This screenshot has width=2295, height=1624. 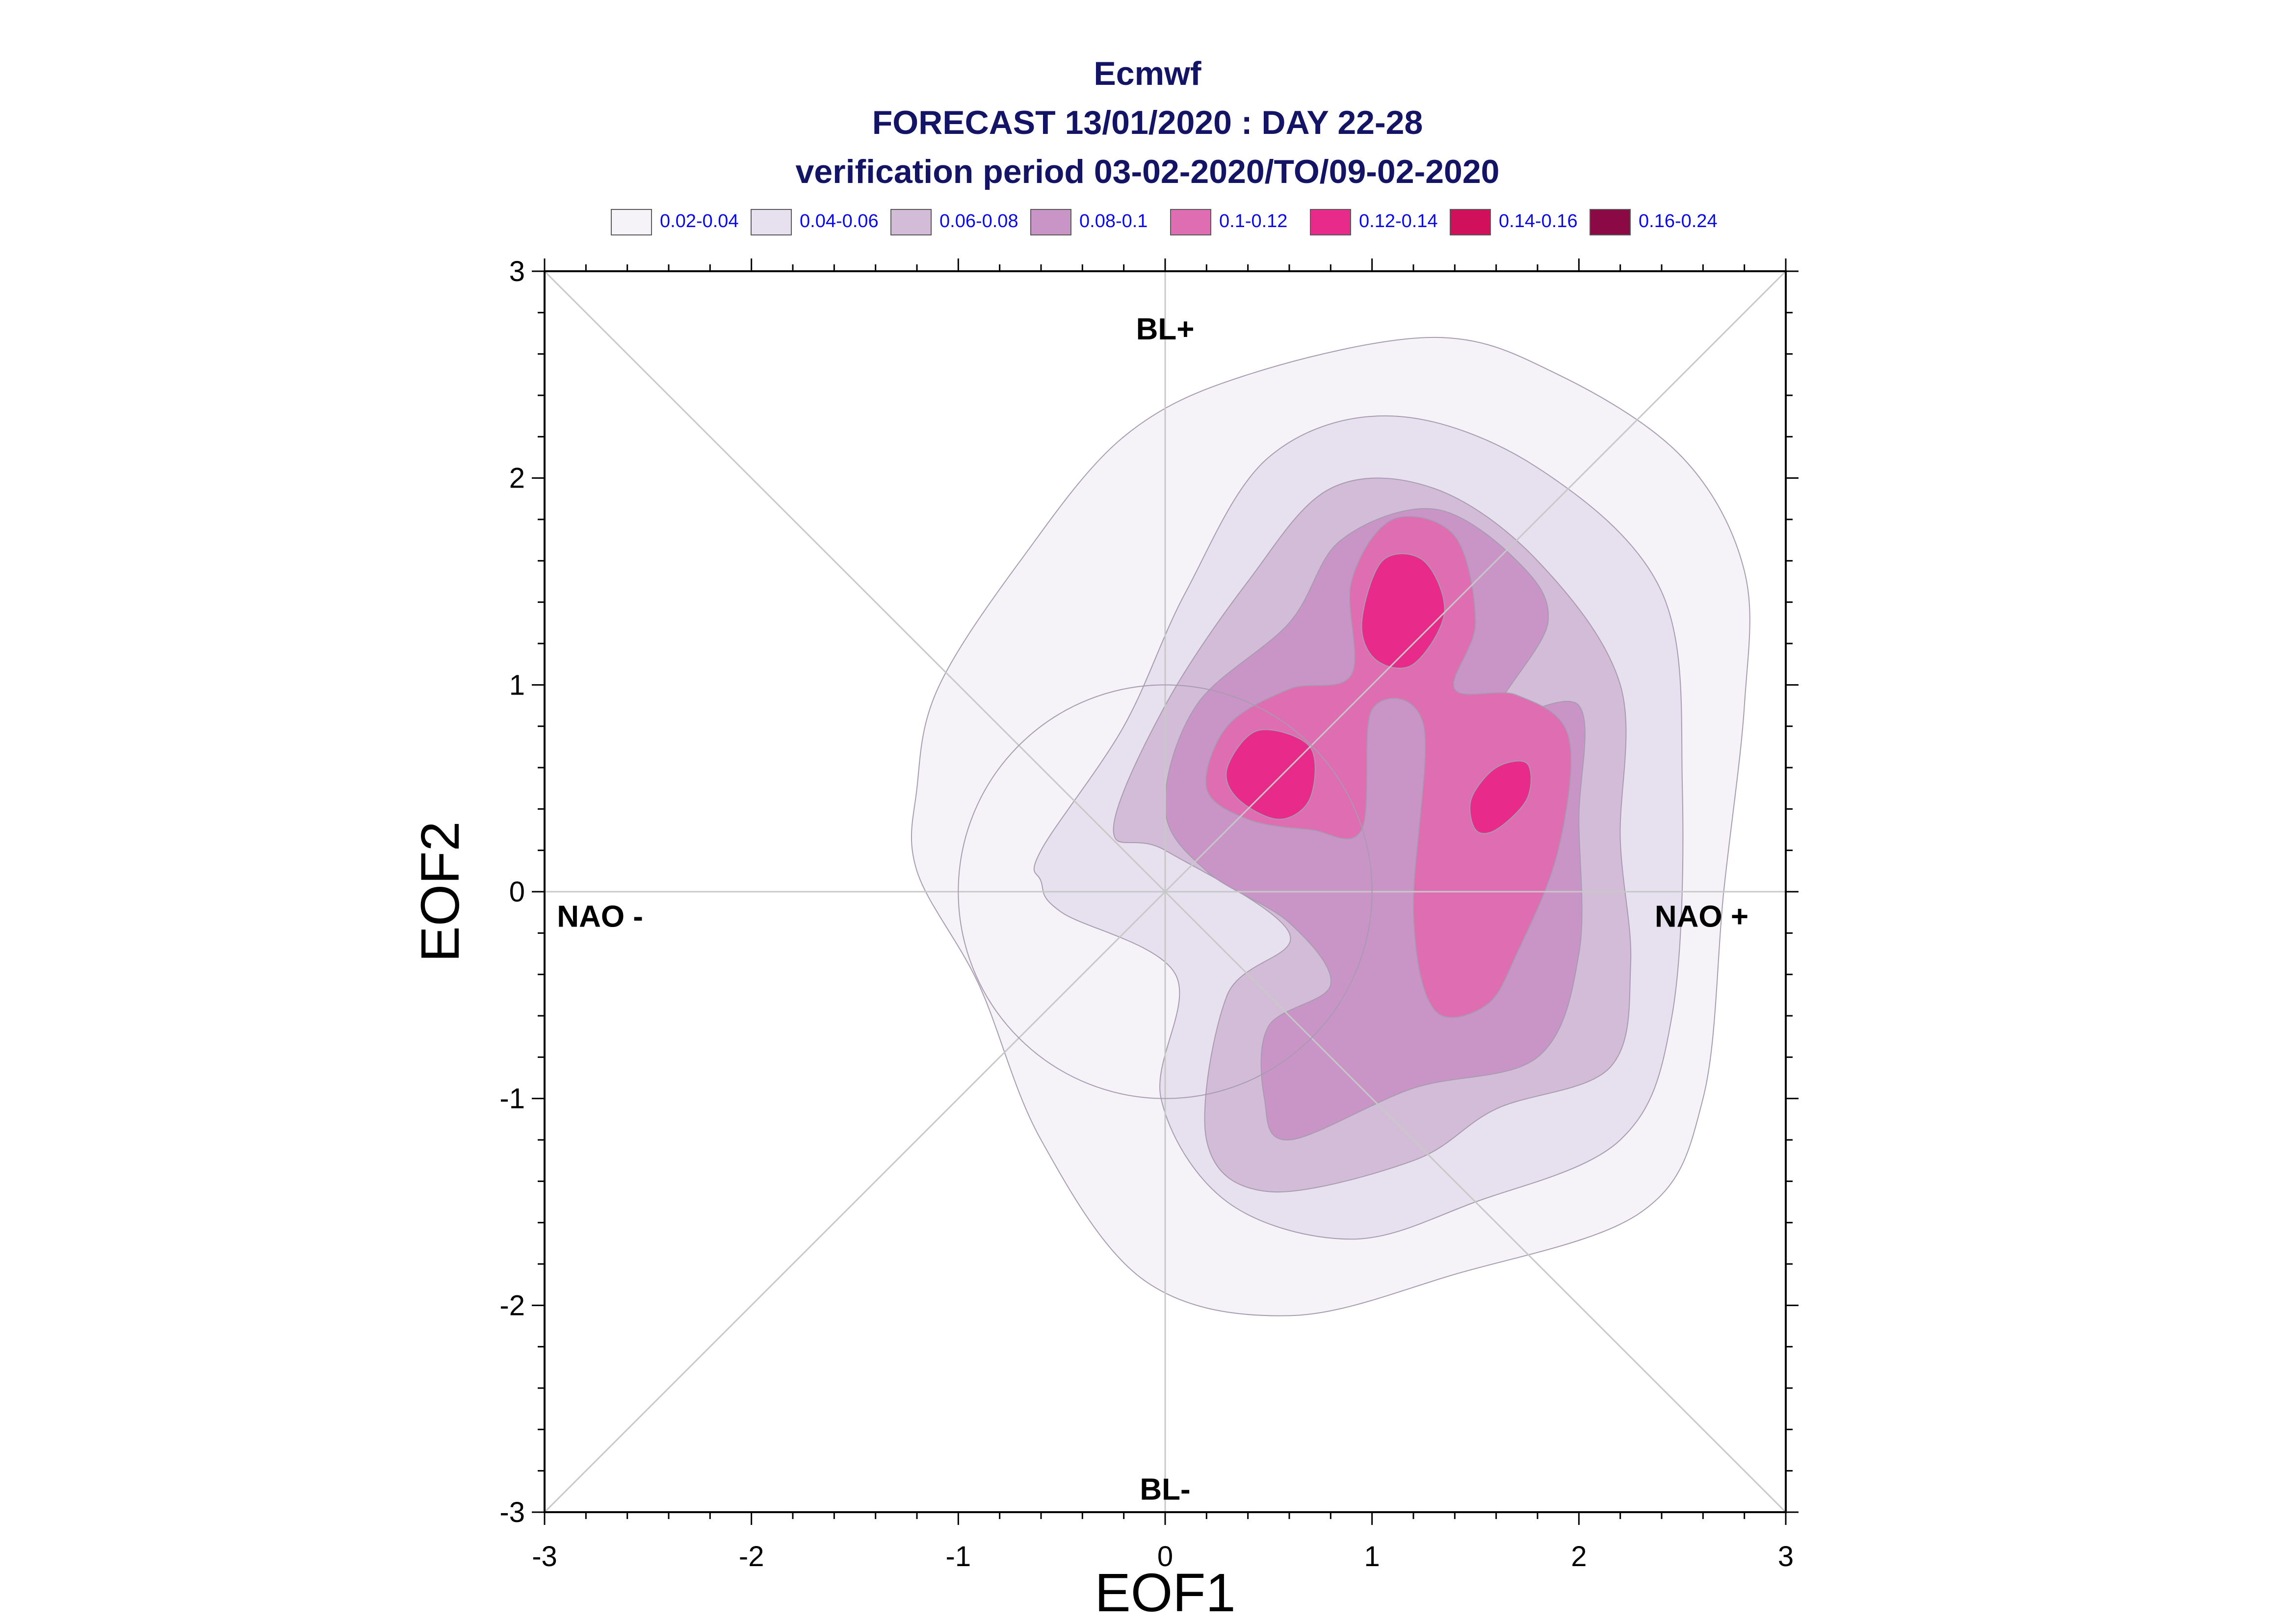 I want to click on legend-label: 0.04-0.06, so click(x=840, y=221).